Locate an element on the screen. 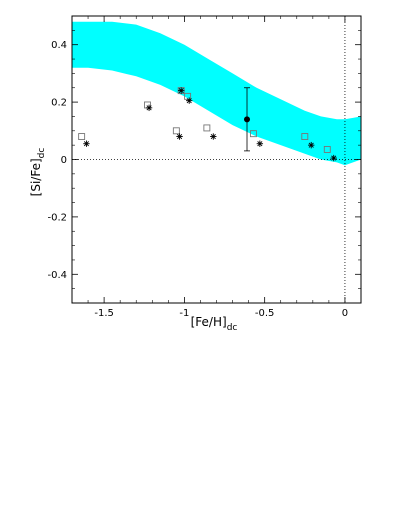 This screenshot has width=409, height=529. filled-circle-point is located at coordinates (247, 119).